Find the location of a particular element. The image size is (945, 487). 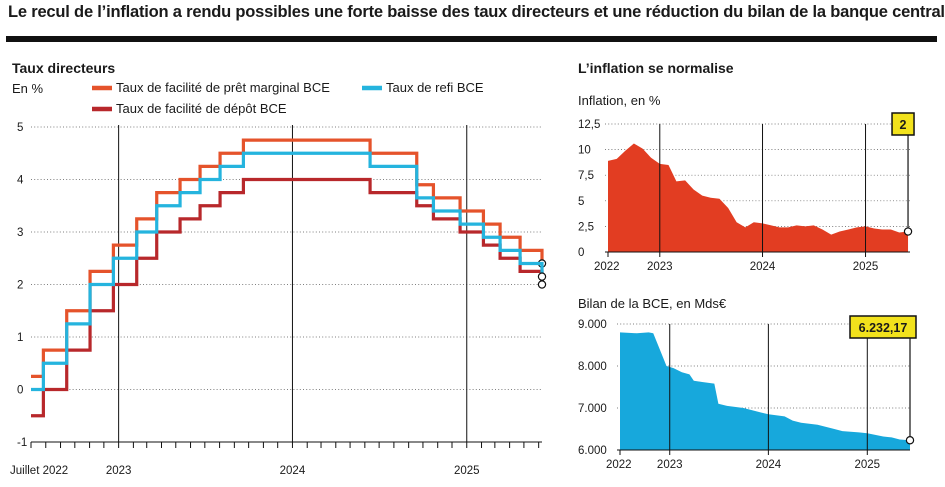

right-panel-title: L’inflation se normalise is located at coordinates (656, 68).